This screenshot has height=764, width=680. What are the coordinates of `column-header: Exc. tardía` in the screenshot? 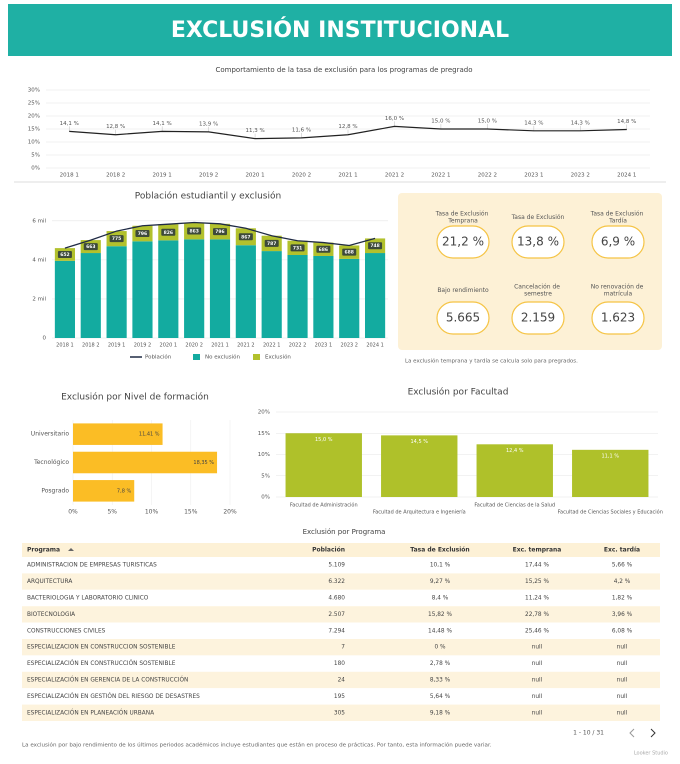 It's located at (622, 550).